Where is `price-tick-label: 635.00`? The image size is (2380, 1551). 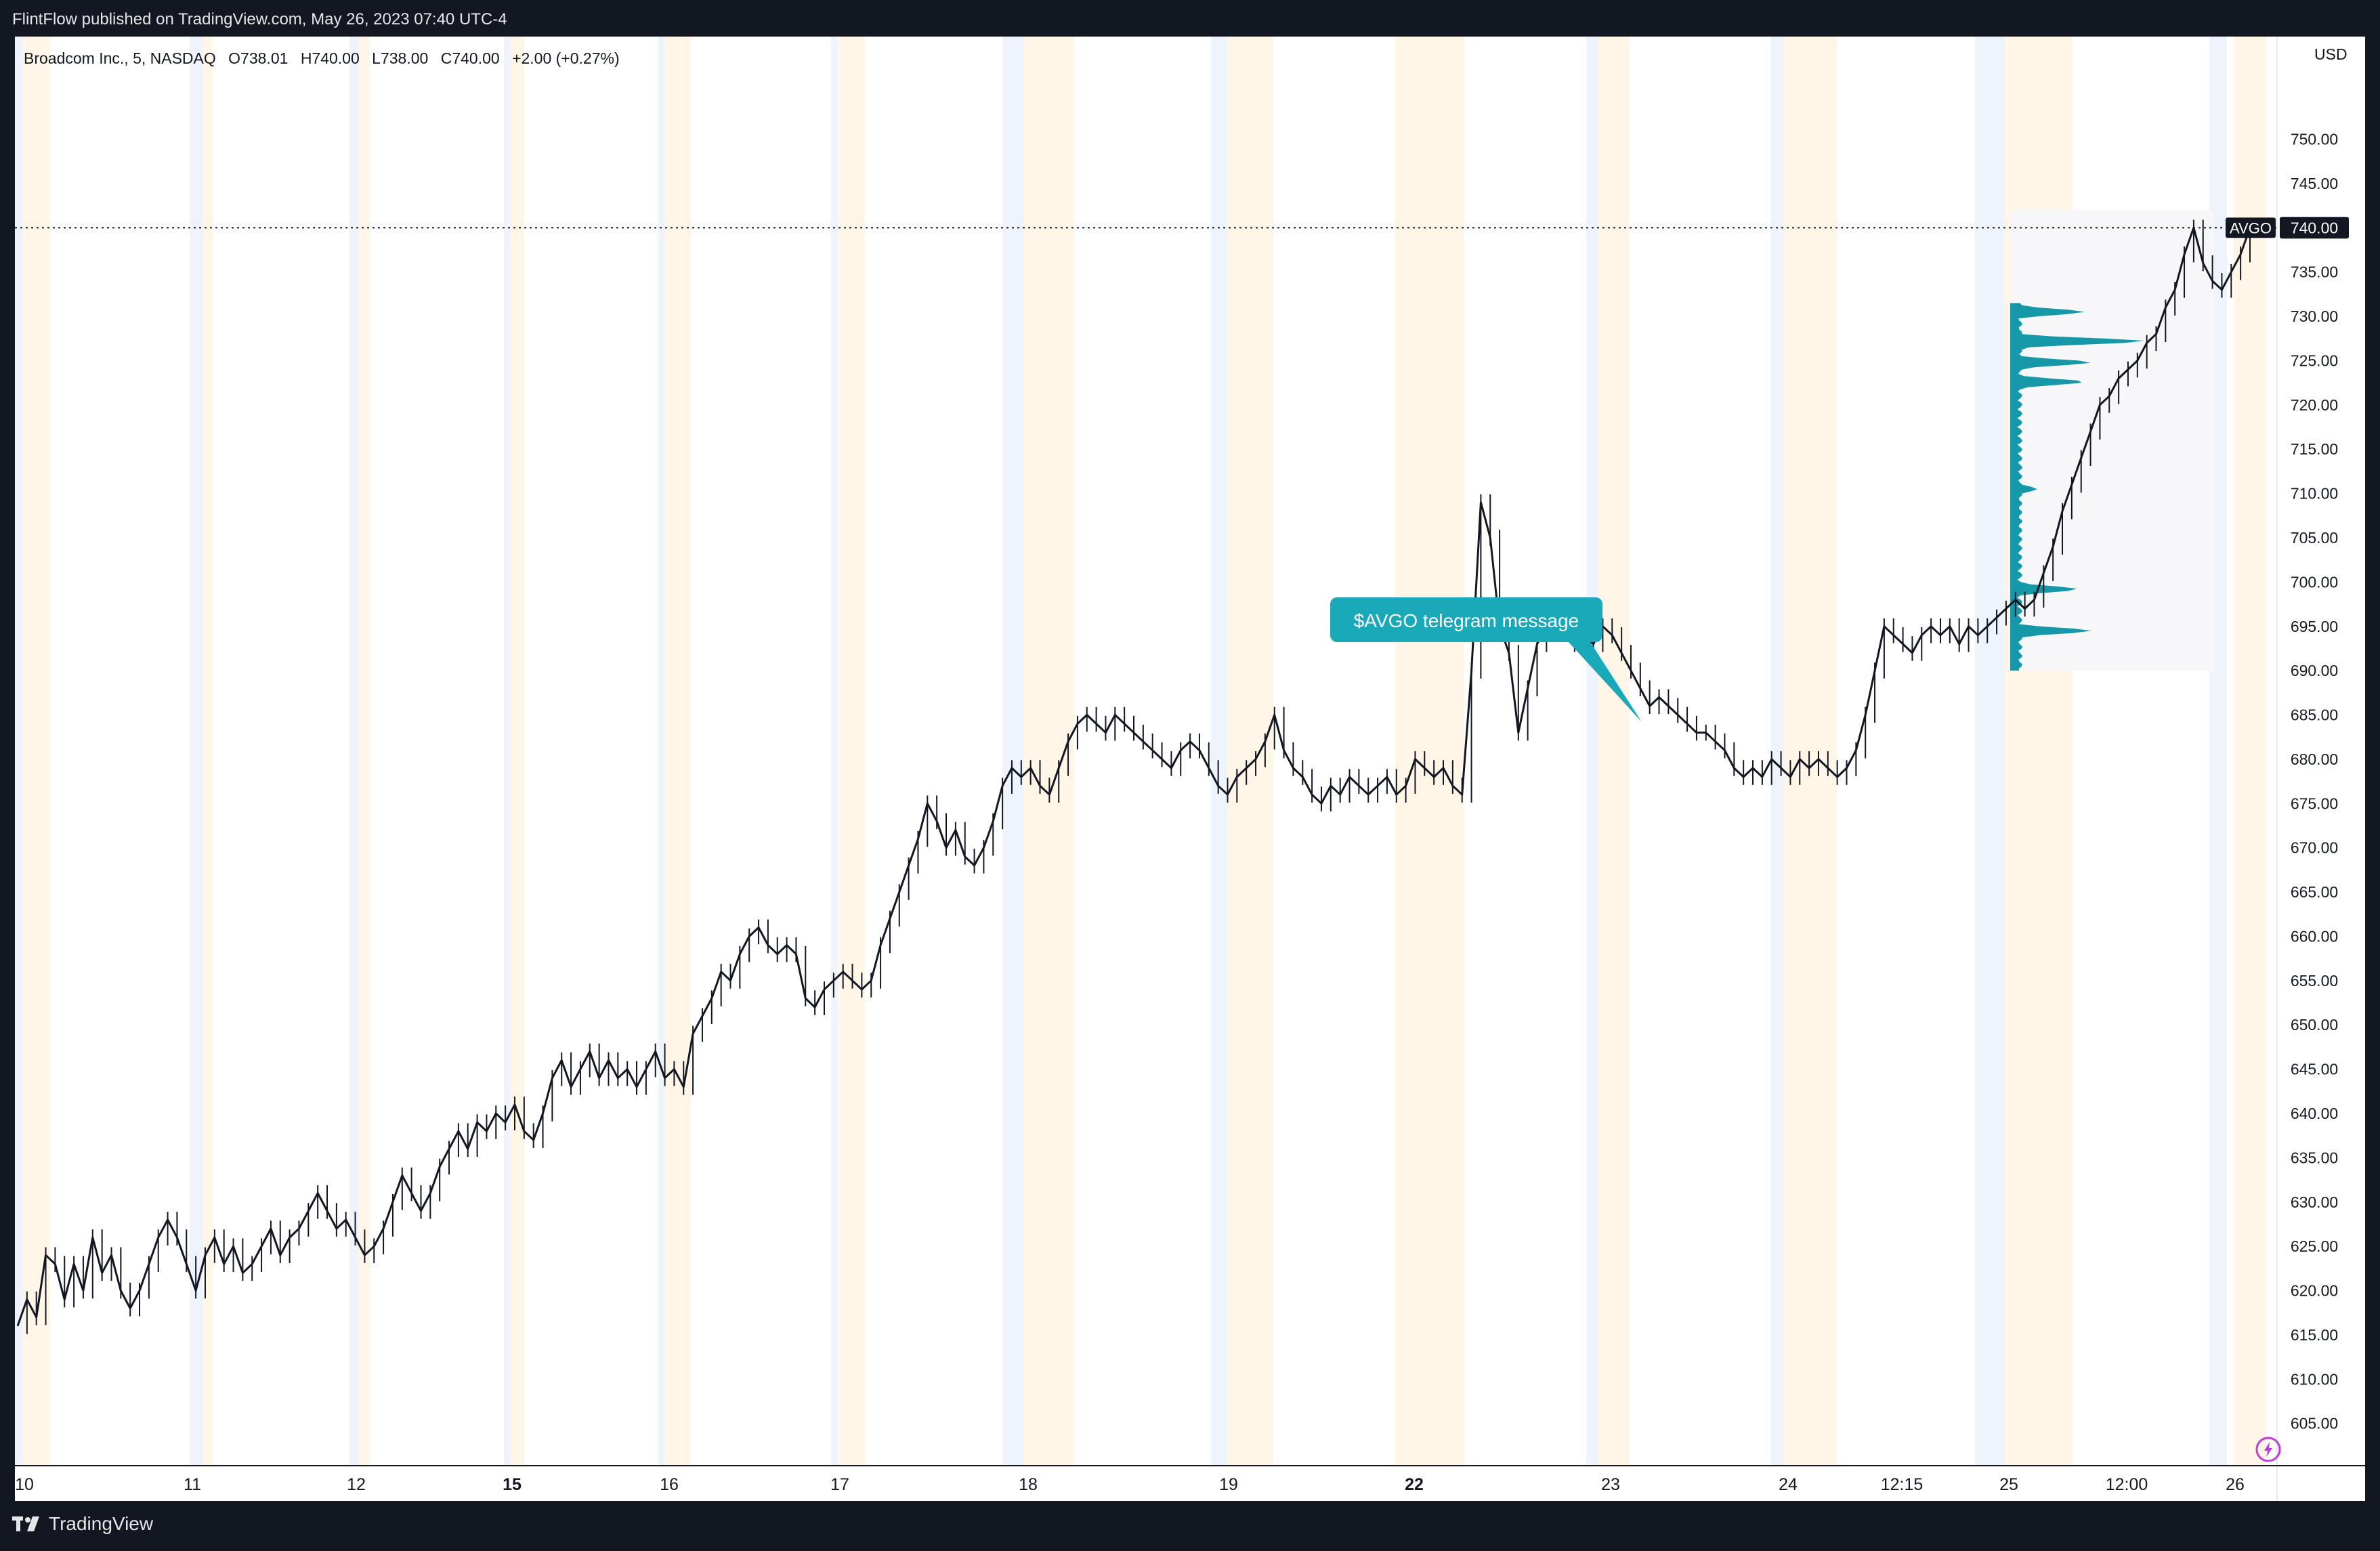 price-tick-label: 635.00 is located at coordinates (2314, 1157).